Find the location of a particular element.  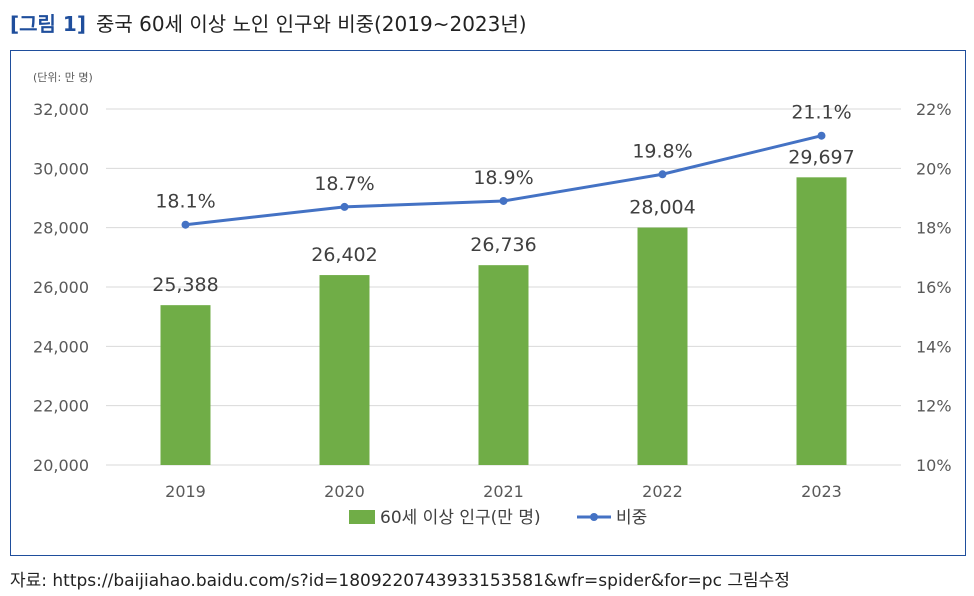

bar-data-label: 28,004 is located at coordinates (662, 208).